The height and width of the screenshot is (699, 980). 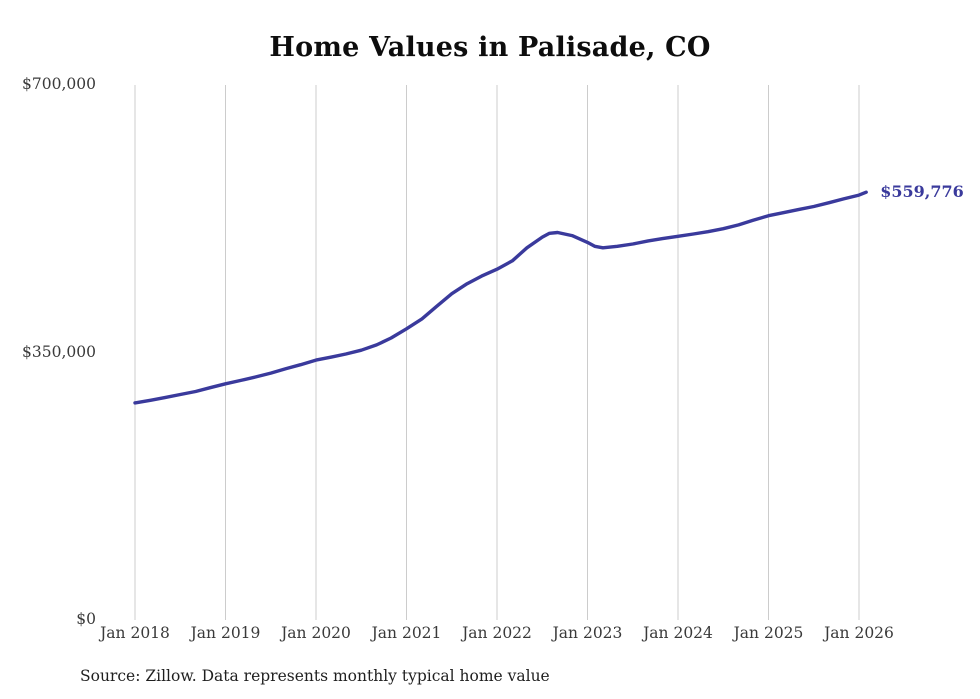 What do you see at coordinates (135, 633) in the screenshot?
I see `x-axis-tick-jan-2018: Jan 2018` at bounding box center [135, 633].